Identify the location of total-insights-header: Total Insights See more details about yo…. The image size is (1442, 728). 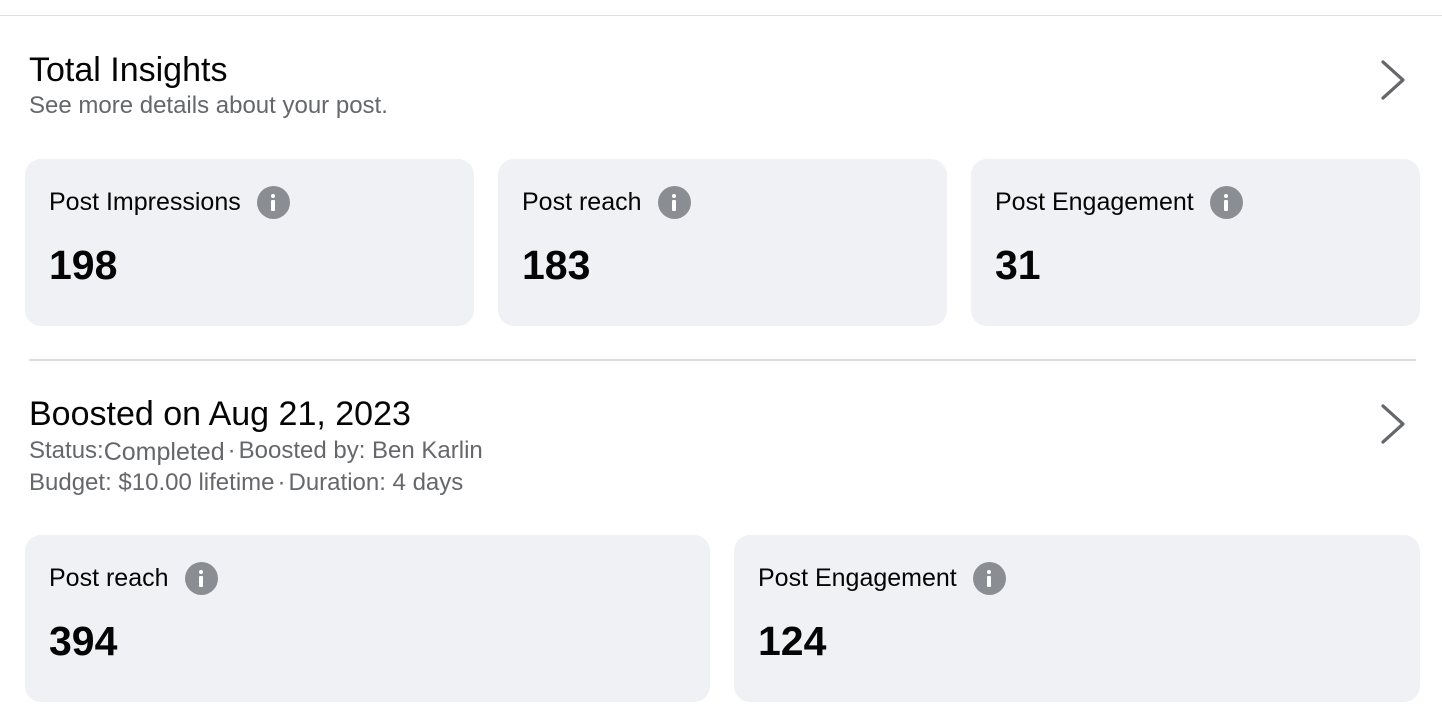
(721, 90).